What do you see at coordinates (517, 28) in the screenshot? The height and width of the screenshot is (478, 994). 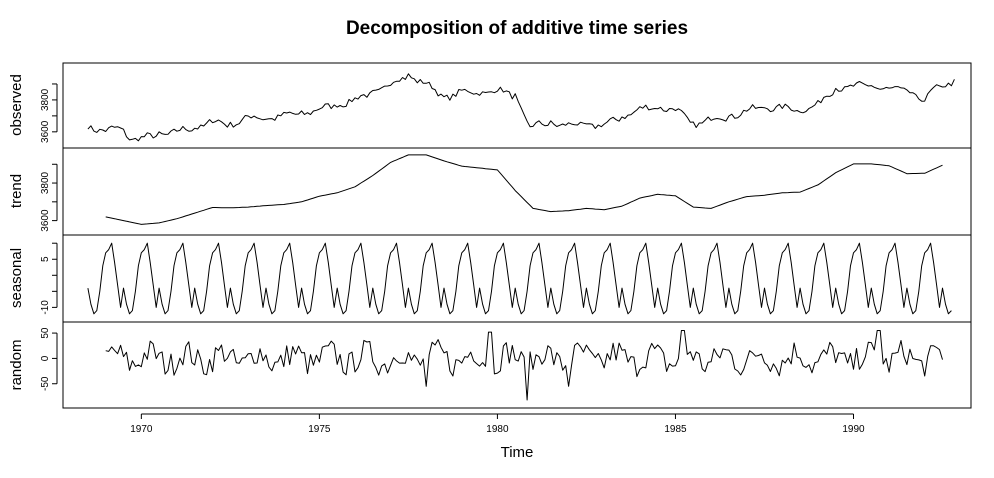 I see `chart-title: Decomposition of additive time series` at bounding box center [517, 28].